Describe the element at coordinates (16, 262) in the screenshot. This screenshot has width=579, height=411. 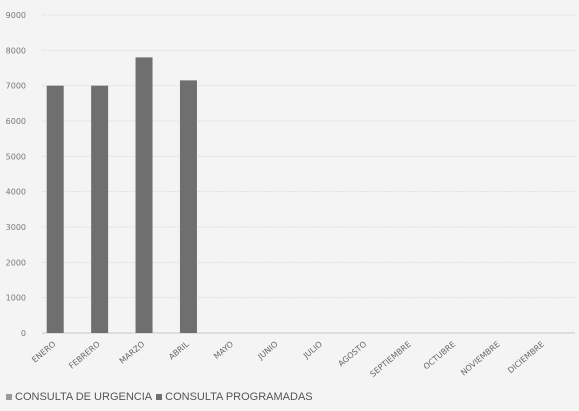
I see `y-tick-label: 2000` at that location.